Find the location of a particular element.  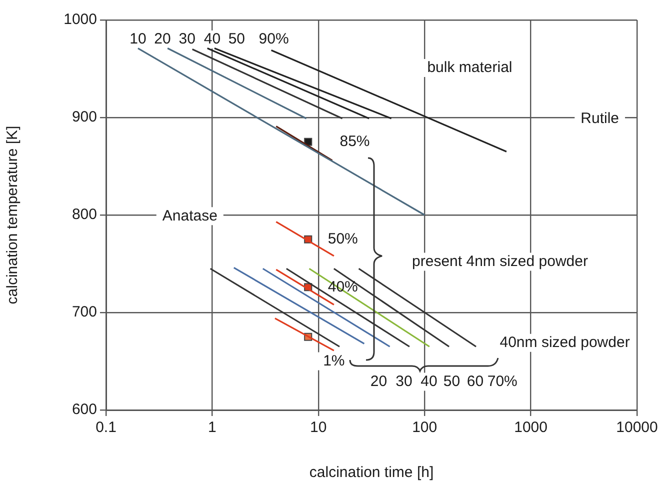

y-tick-label: 1000 is located at coordinates (80, 19).